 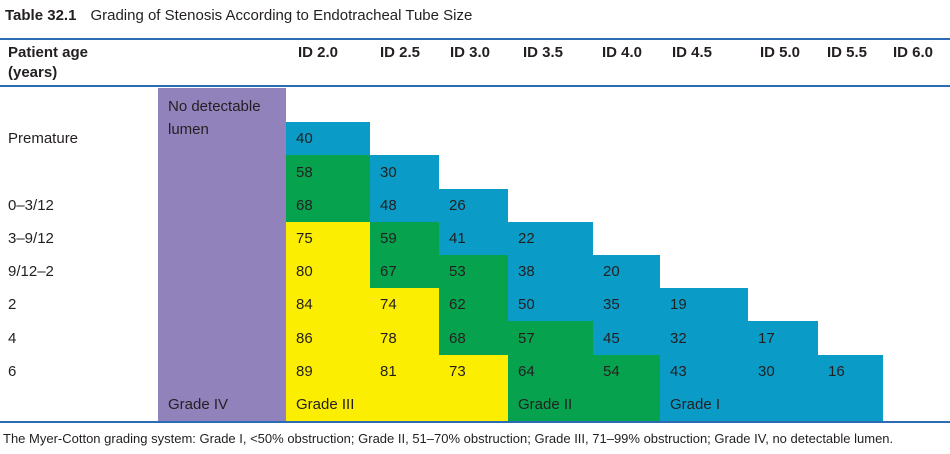 I want to click on table-cell: 73, so click(x=473, y=371).